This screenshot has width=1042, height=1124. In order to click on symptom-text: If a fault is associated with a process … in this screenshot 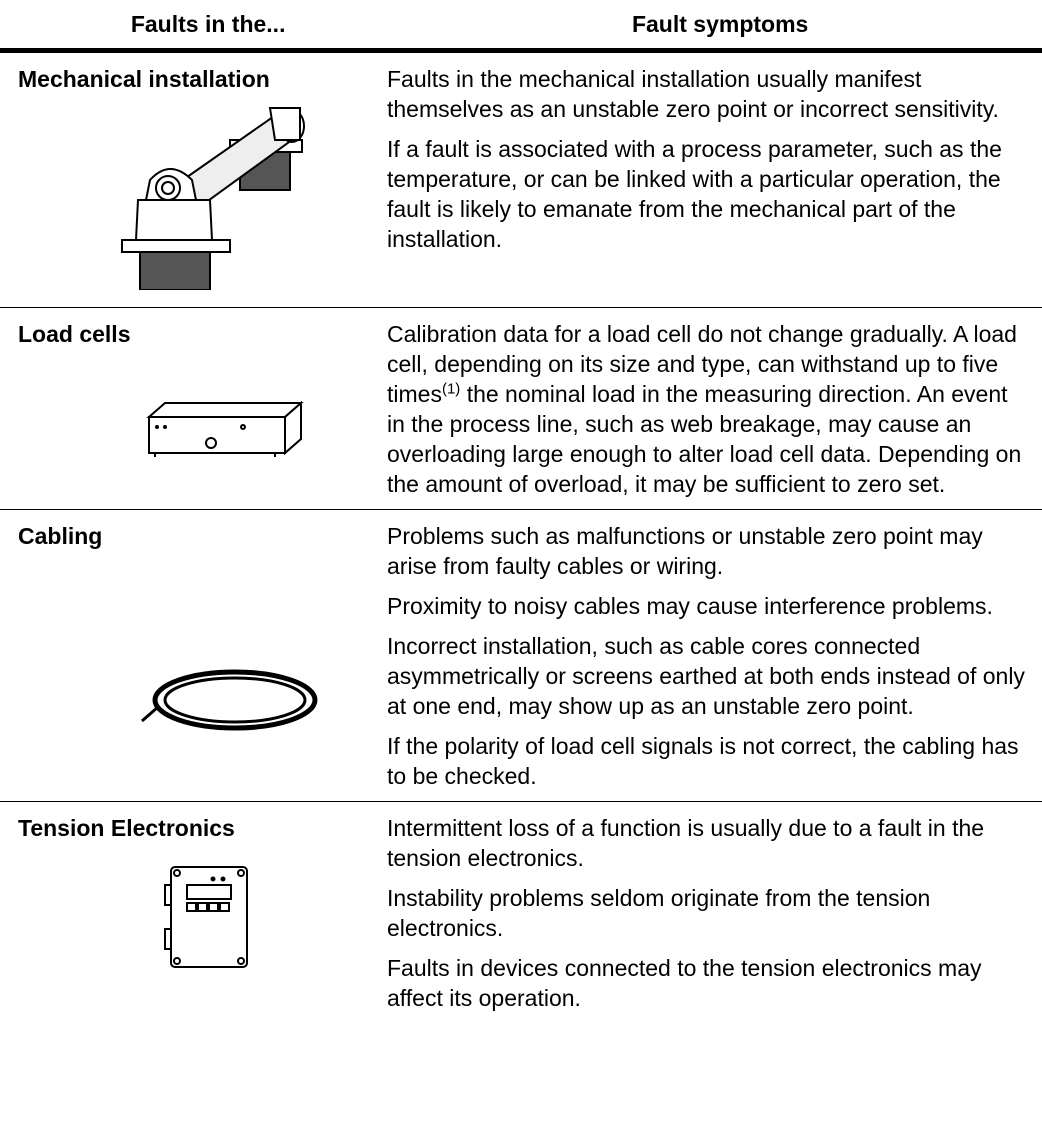, I will do `click(694, 194)`.